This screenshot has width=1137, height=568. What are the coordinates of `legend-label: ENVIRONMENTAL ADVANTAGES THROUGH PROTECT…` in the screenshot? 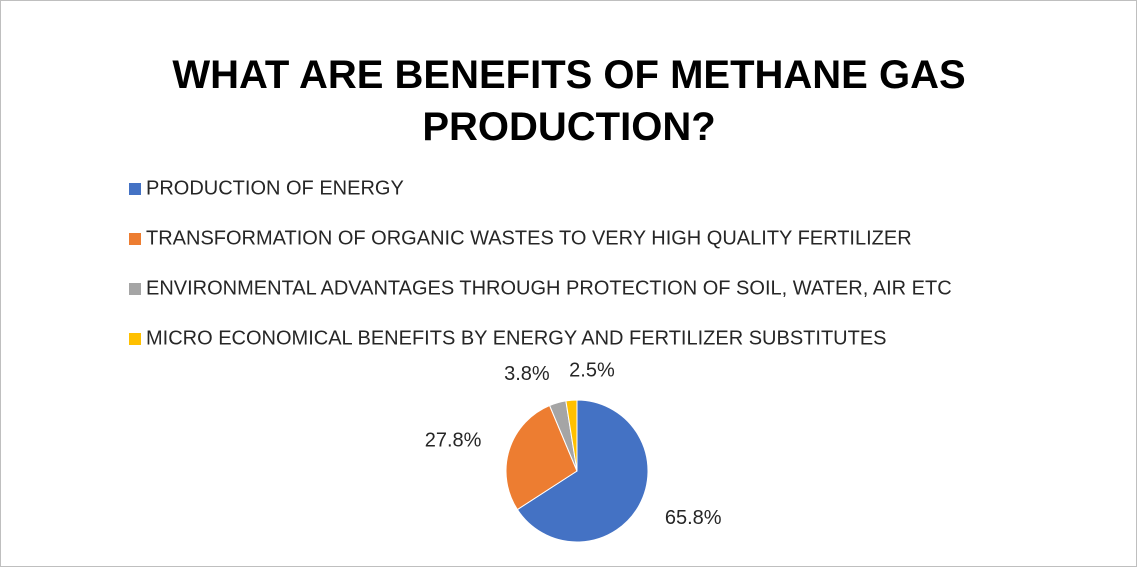 It's located at (549, 288).